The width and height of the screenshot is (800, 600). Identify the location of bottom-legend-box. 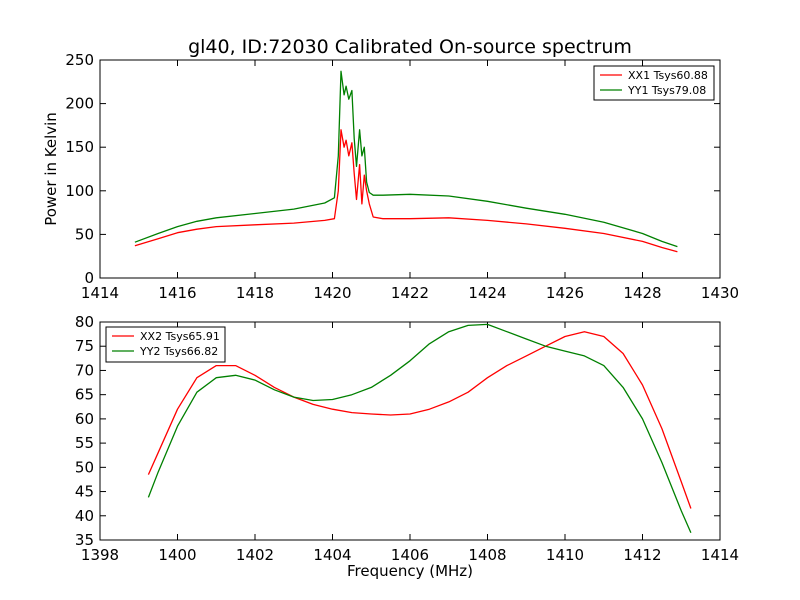
(165, 344).